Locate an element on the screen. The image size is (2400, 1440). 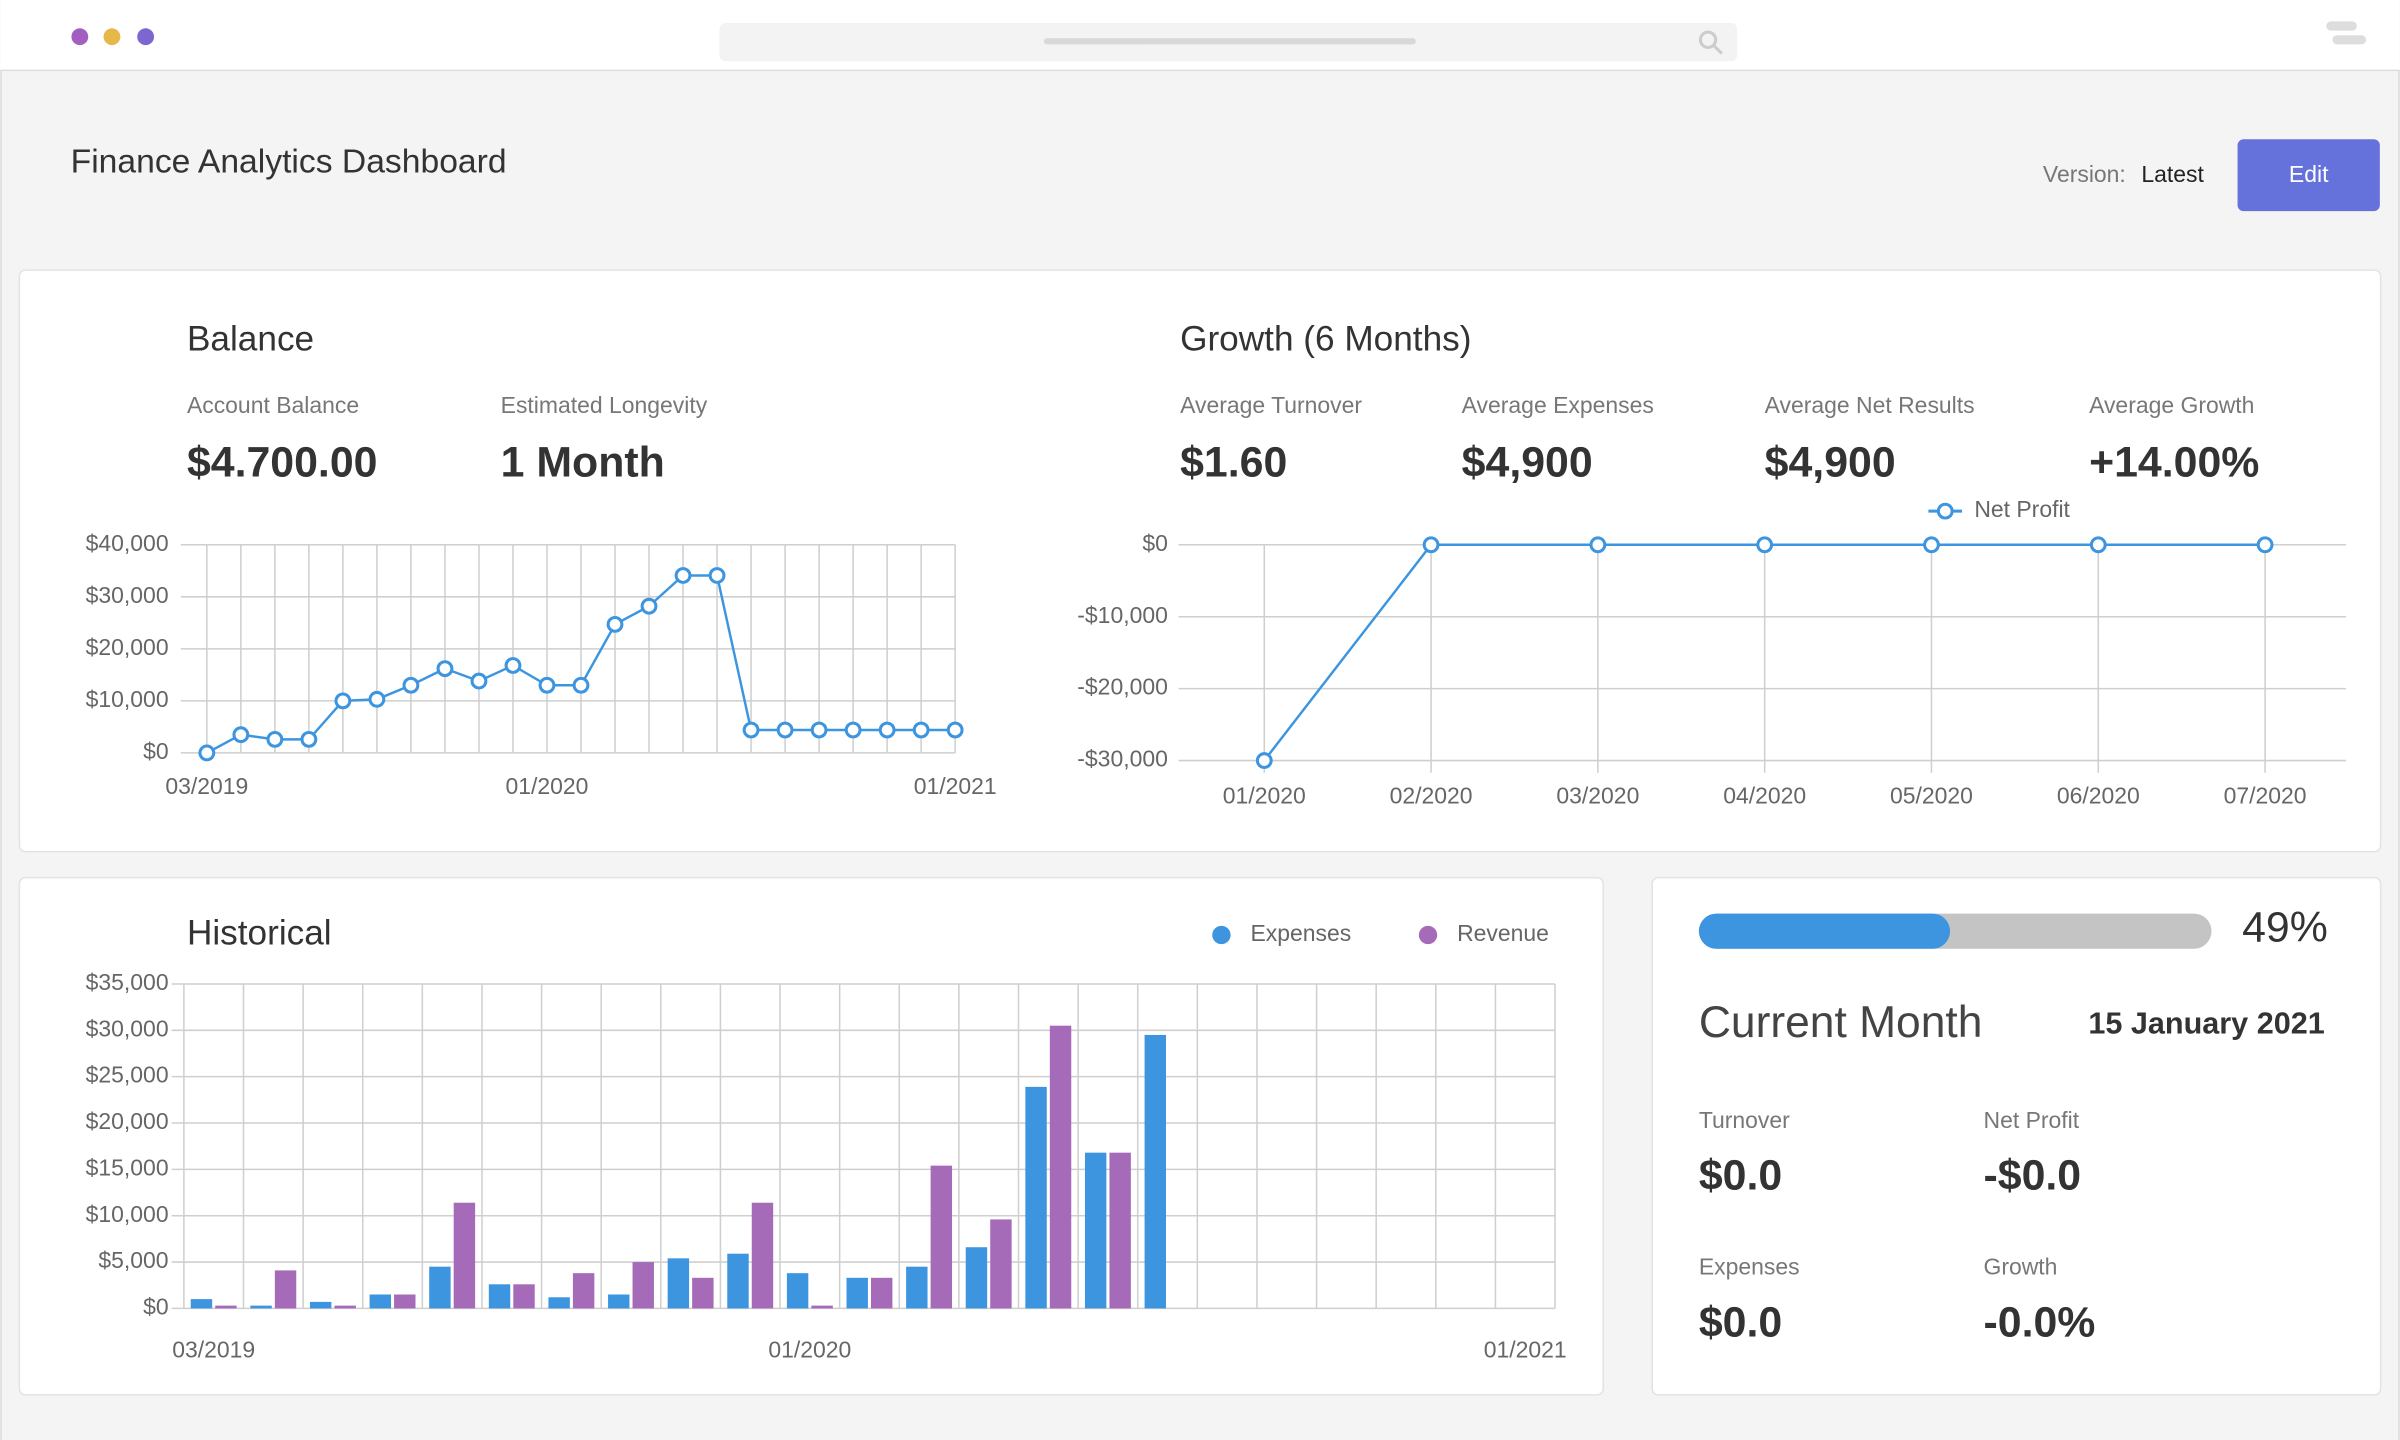
legend-label: Net Profit is located at coordinates (2022, 509).